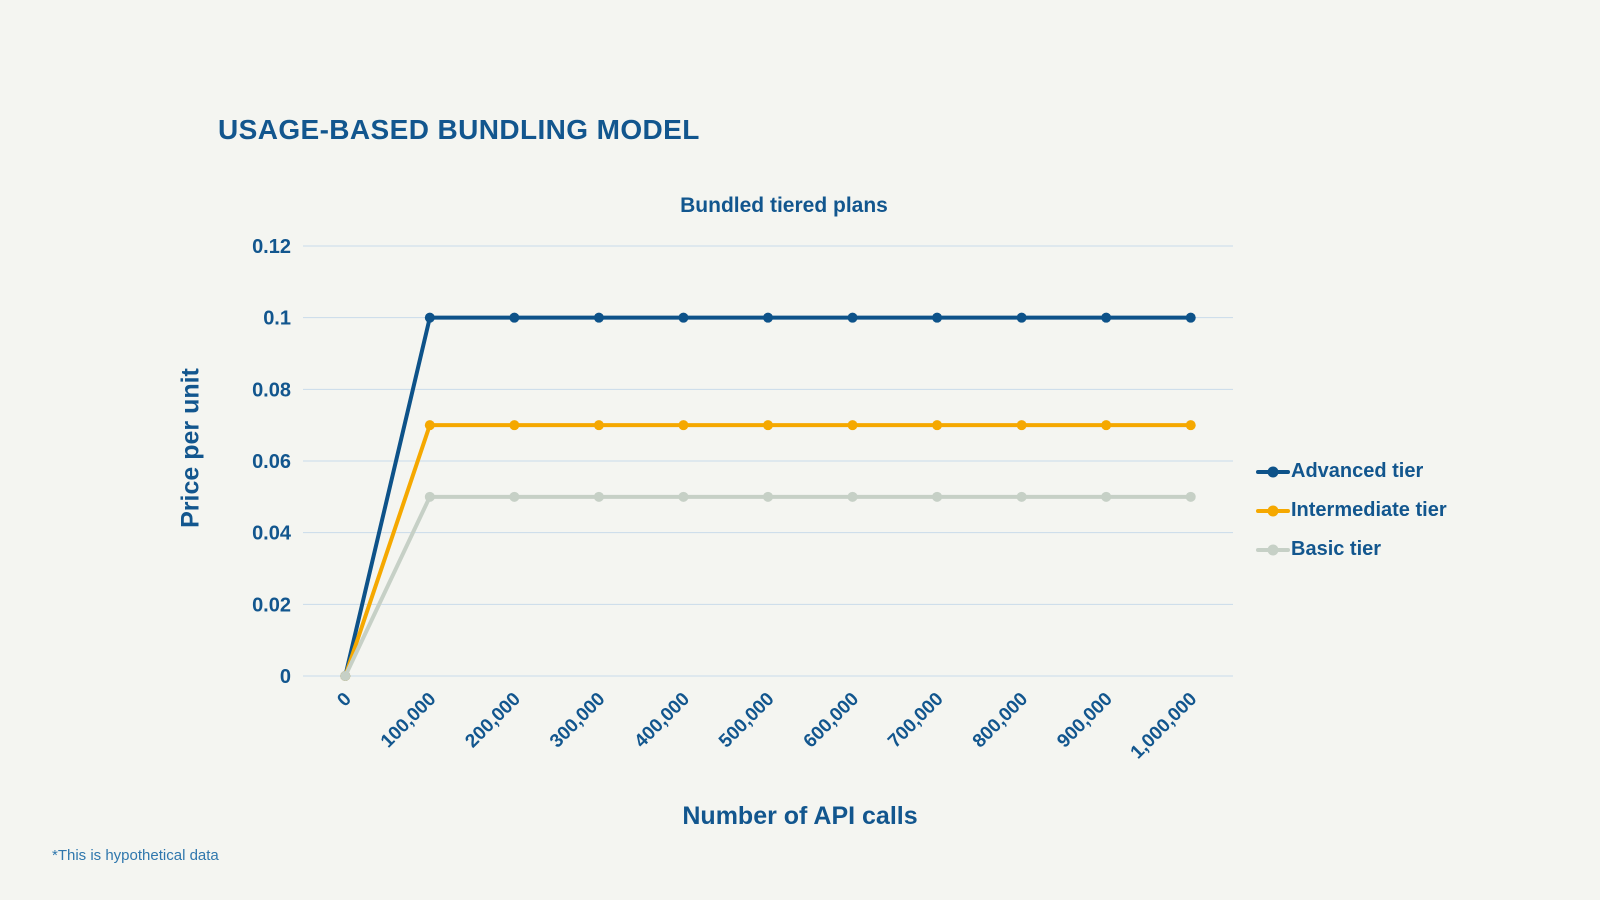 The height and width of the screenshot is (900, 1600). I want to click on x-axis-title: Number of API calls, so click(800, 816).